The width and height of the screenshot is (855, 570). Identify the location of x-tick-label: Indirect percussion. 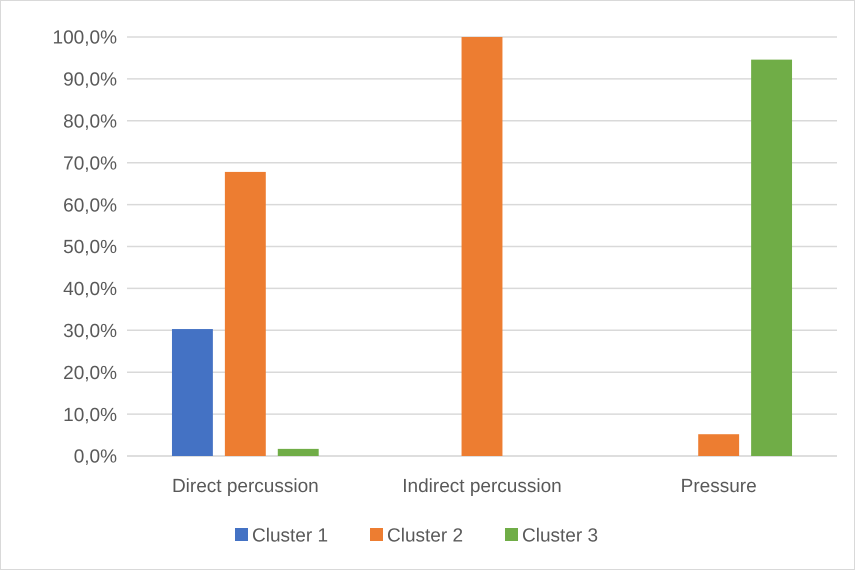
(482, 486).